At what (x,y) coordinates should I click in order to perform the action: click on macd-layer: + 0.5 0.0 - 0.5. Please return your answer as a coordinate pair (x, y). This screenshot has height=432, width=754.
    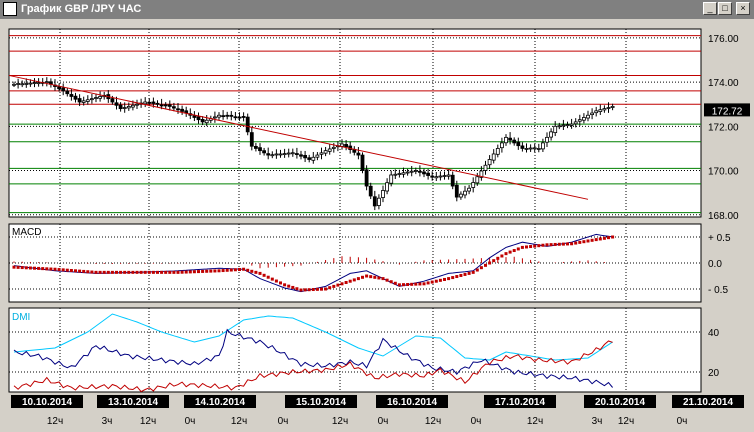
    Looking at the image, I should click on (370, 264).